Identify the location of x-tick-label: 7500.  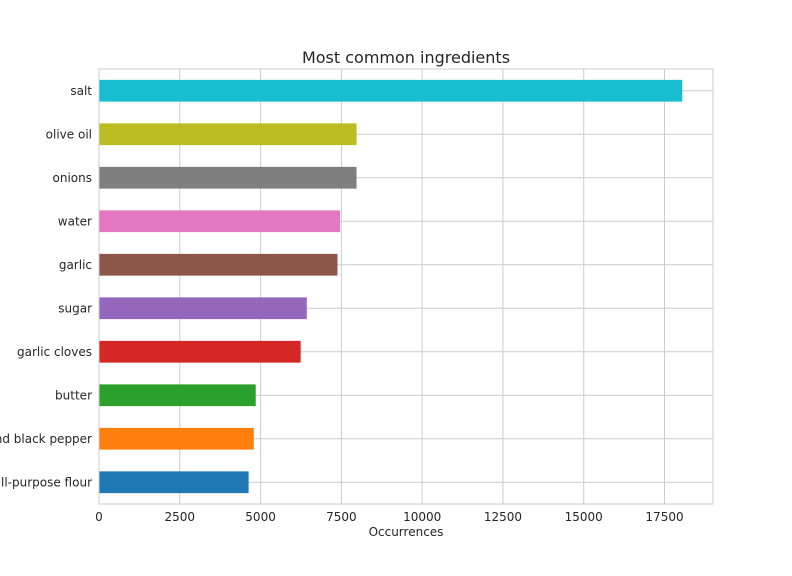
(341, 517).